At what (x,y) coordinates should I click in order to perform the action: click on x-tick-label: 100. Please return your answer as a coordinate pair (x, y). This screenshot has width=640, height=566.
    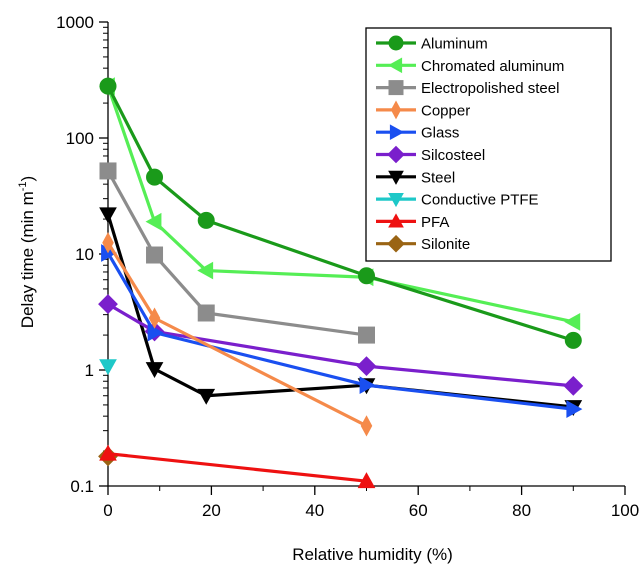
    Looking at the image, I should click on (625, 510).